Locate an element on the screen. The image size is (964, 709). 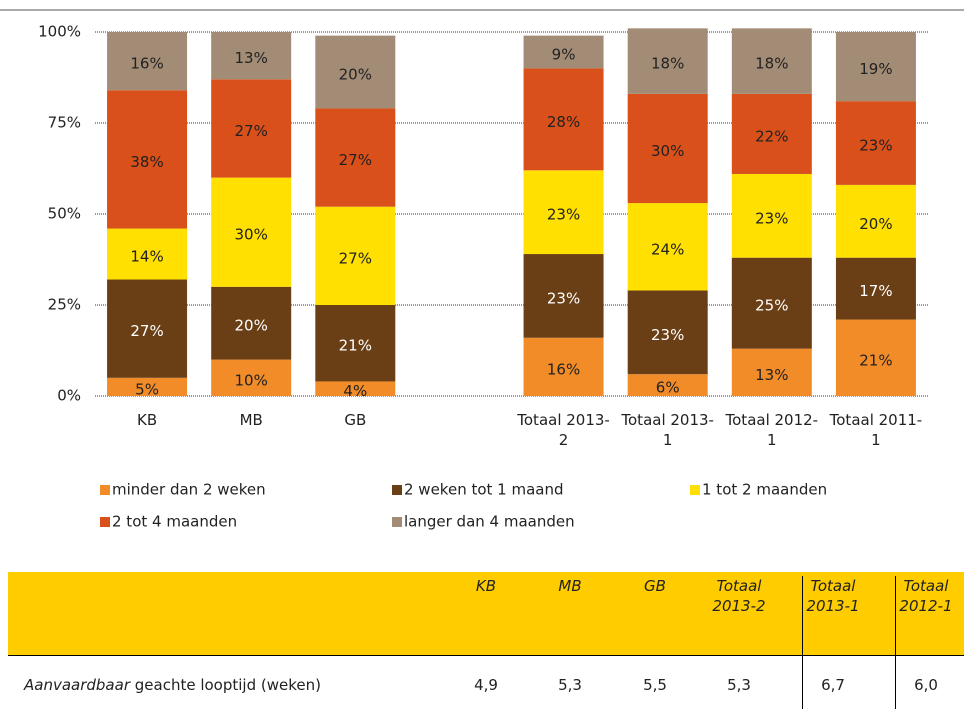
data-label: 22% is located at coordinates (771, 136).